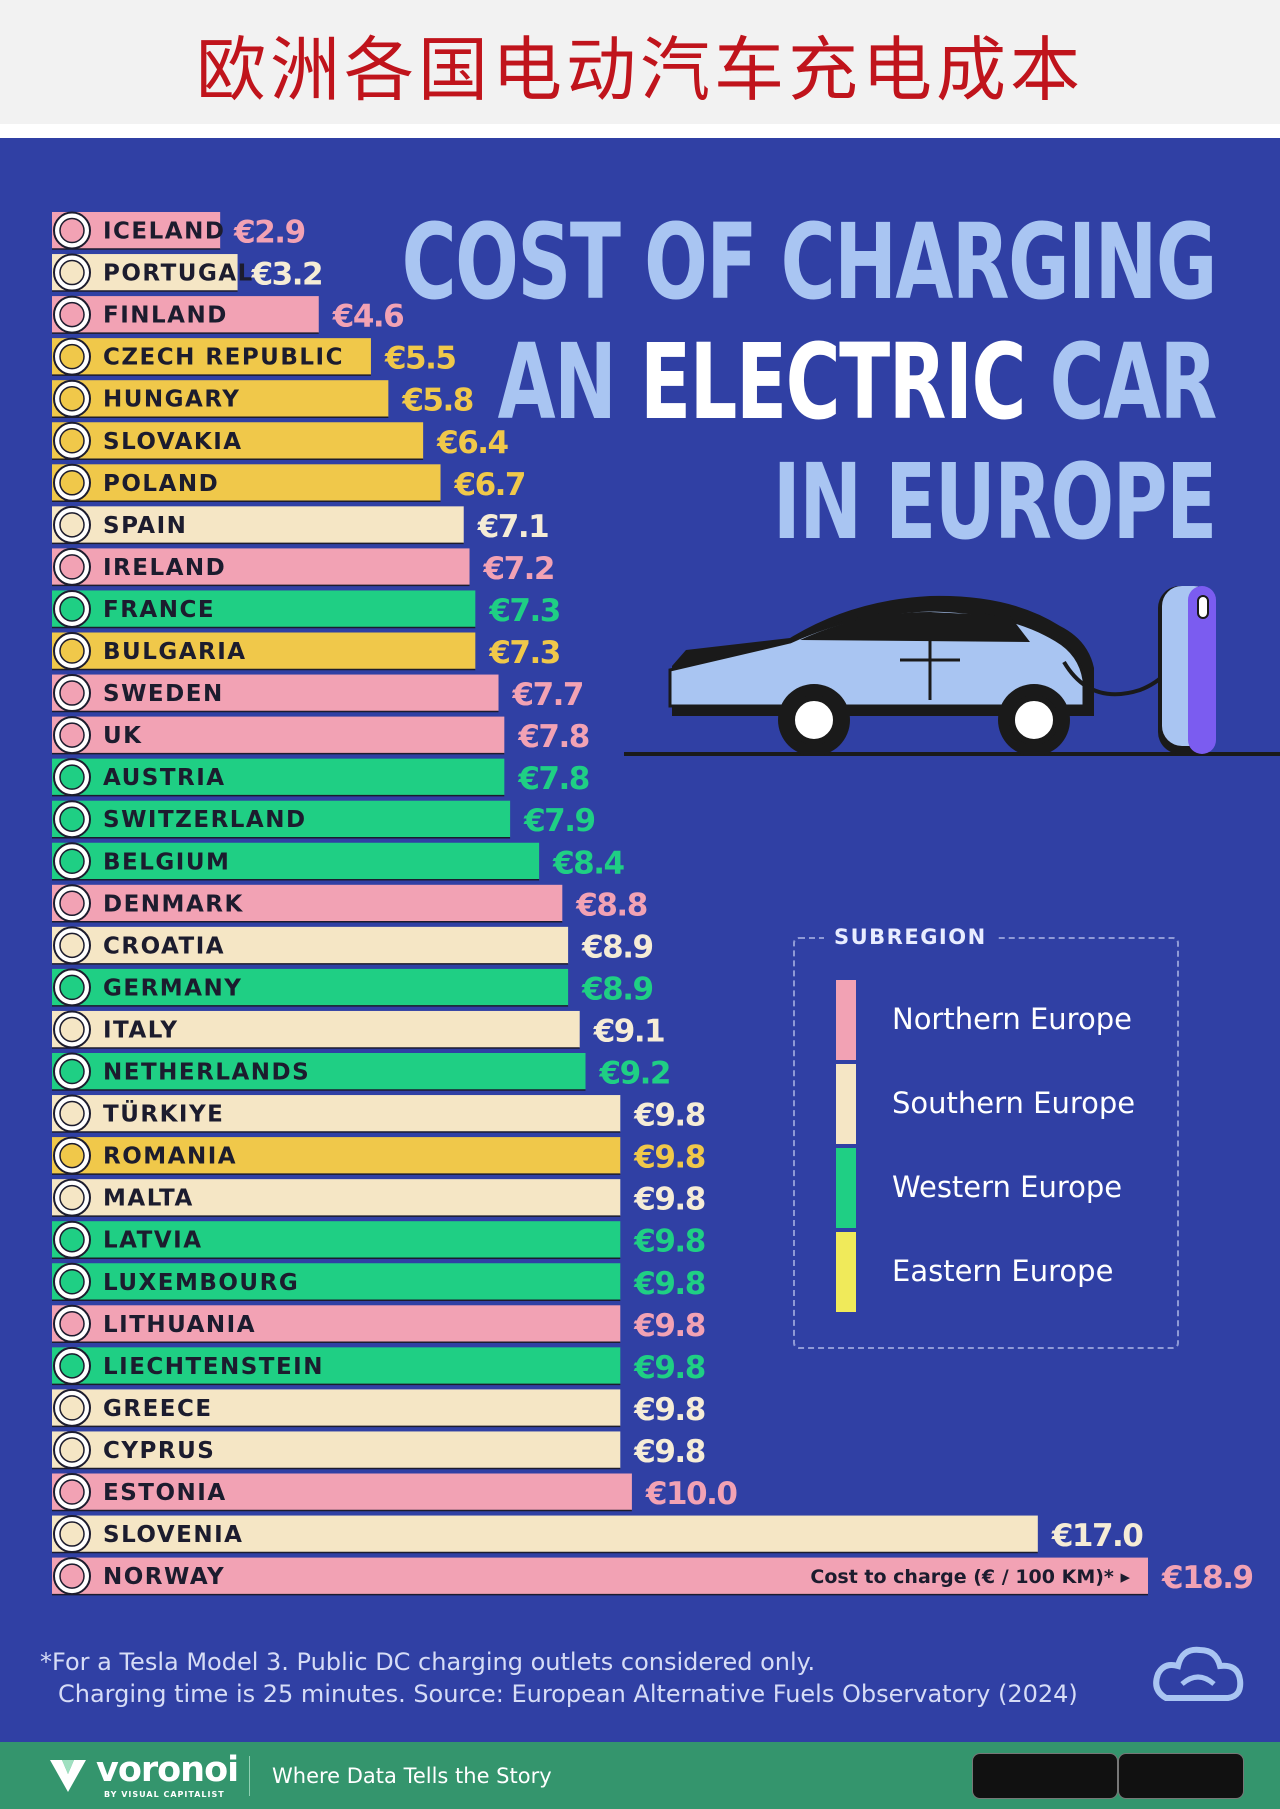  Describe the element at coordinates (172, 988) in the screenshot. I see `bar-category-label: GERMANY` at that location.